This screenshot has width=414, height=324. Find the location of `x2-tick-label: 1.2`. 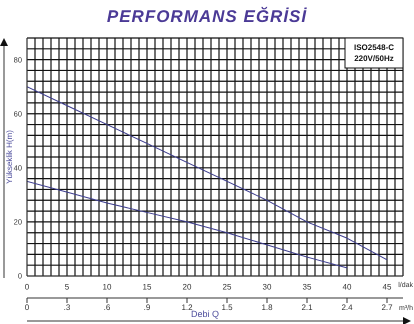

x2-tick-label: 1.2 is located at coordinates (187, 307).